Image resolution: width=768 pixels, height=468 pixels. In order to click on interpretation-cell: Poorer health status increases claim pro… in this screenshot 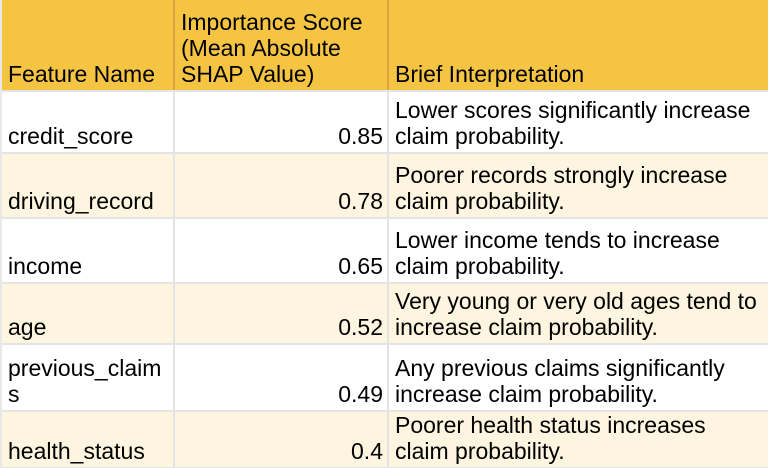, I will do `click(578, 439)`.